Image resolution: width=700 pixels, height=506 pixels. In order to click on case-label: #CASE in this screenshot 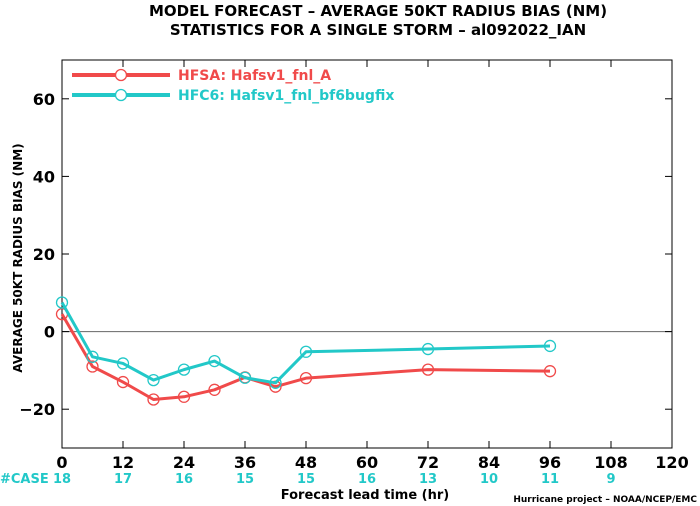, I will do `click(24, 479)`.